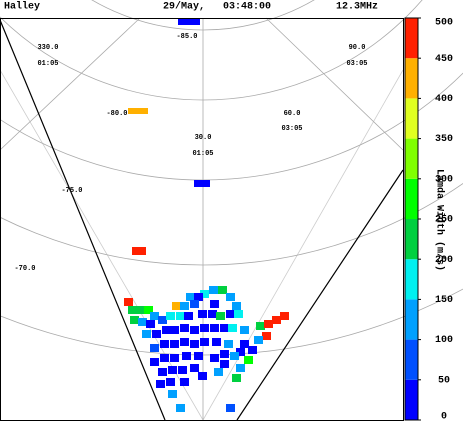 The image size is (463, 428). What do you see at coordinates (444, 99) in the screenshot?
I see `colorbar-tick-label: 400` at bounding box center [444, 99].